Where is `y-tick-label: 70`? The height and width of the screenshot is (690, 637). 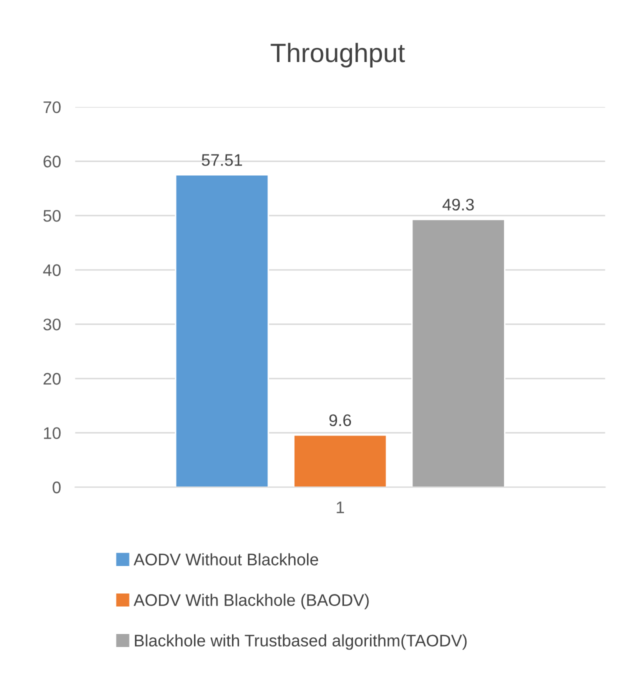
y-tick-label: 70 is located at coordinates (52, 107).